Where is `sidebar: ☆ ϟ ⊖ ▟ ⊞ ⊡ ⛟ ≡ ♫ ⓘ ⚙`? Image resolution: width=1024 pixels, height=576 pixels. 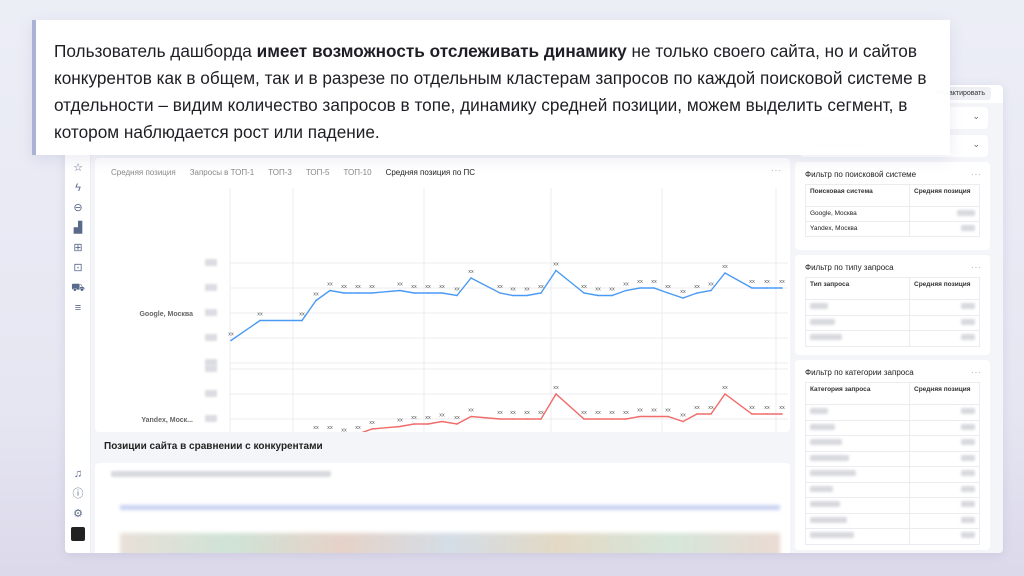 sidebar: ☆ ϟ ⊖ ▟ ⊞ ⊡ ⛟ ≡ ♫ ⓘ ⚙ is located at coordinates (78, 319).